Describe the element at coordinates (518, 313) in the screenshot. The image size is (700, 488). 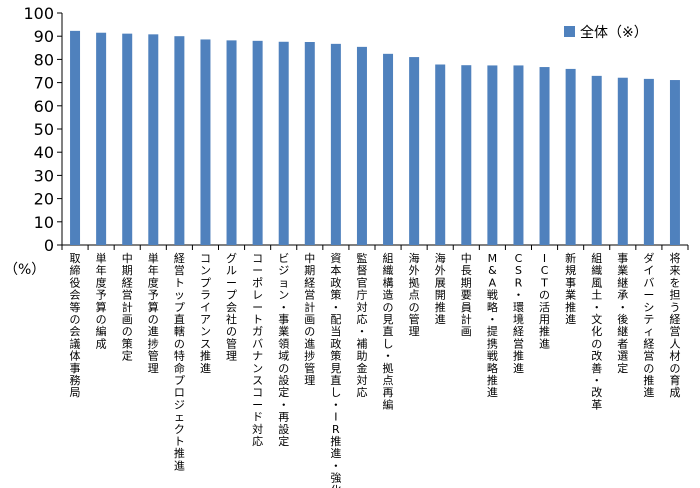
I see `category-label: C S R ・環境経営推進` at that location.